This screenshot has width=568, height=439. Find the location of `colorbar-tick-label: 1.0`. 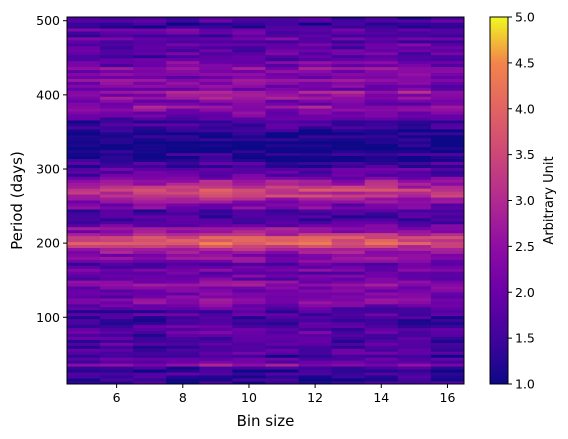

colorbar-tick-label: 1.0 is located at coordinates (525, 384).